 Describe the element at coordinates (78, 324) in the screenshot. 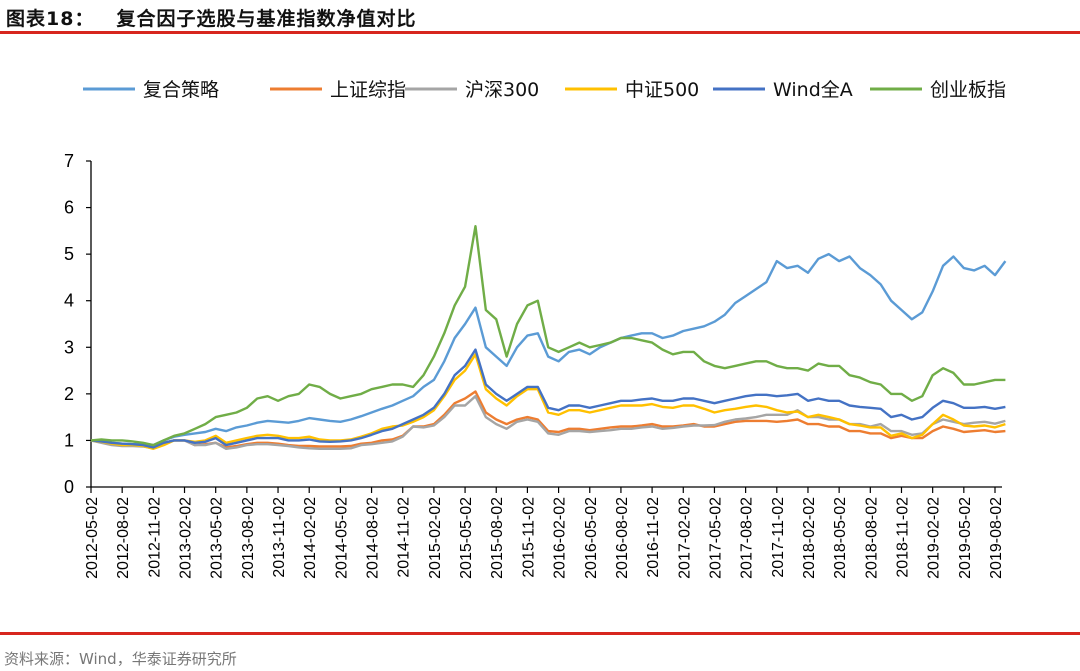

I see `y-axis: 0 1 2 3 4 5 6 7` at that location.